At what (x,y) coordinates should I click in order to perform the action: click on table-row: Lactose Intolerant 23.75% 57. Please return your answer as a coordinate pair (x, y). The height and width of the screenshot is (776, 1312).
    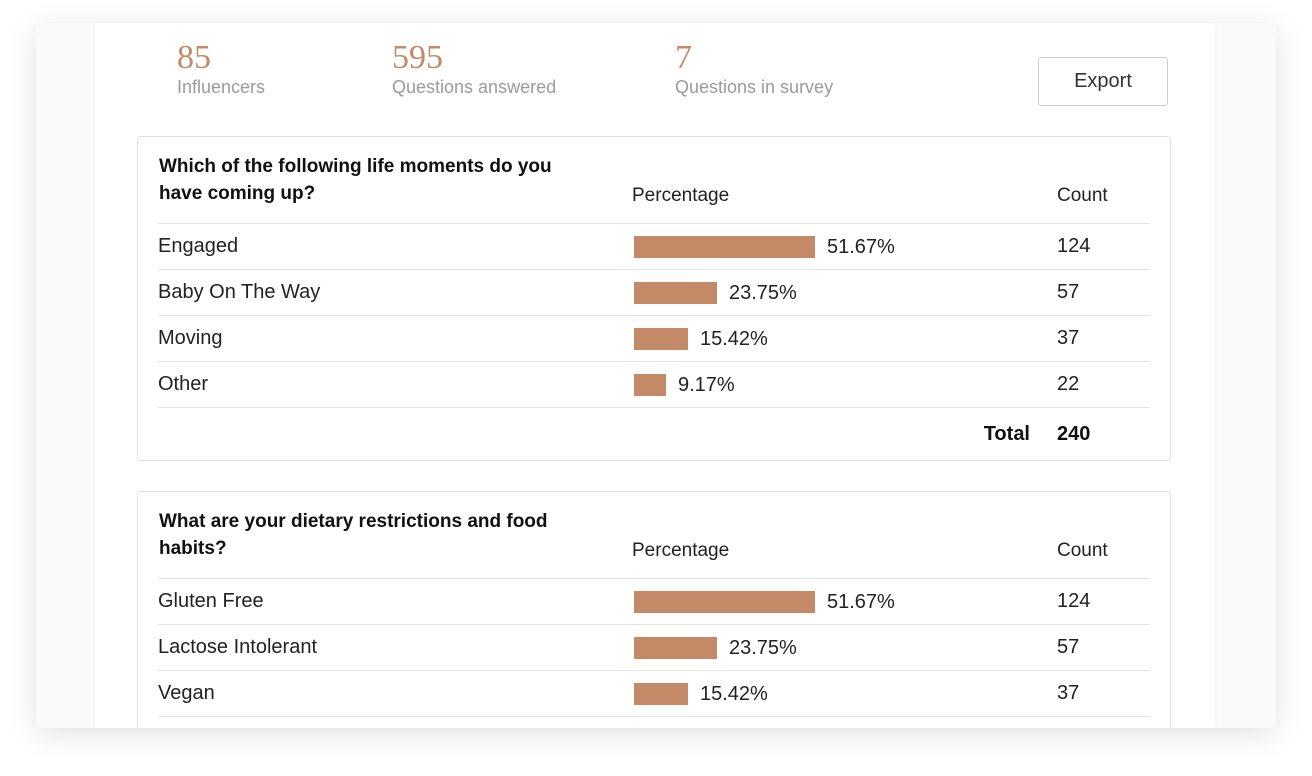
    Looking at the image, I should click on (654, 648).